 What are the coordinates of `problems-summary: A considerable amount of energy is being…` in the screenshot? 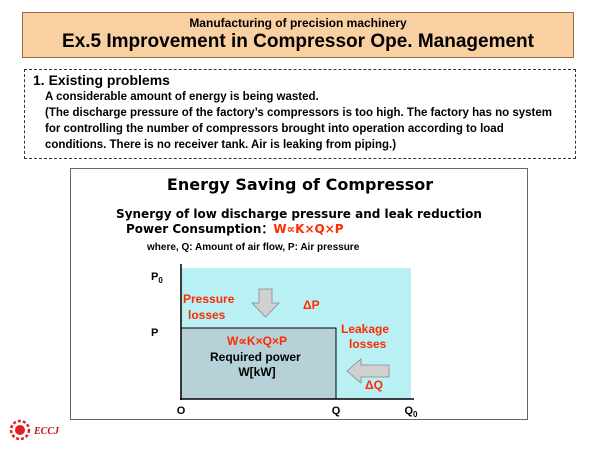 It's located at (182, 97).